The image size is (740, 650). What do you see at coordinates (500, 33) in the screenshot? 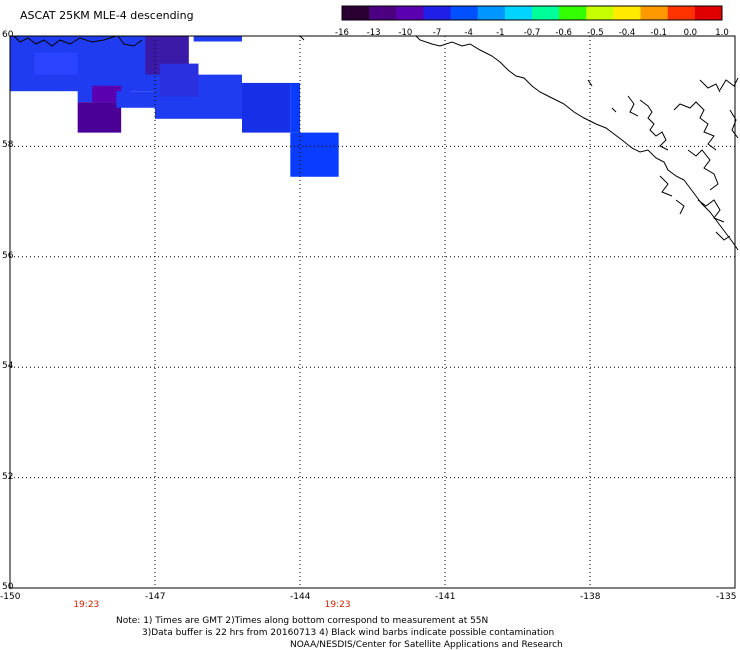
I see `colorbar-tick-label: -1` at bounding box center [500, 33].